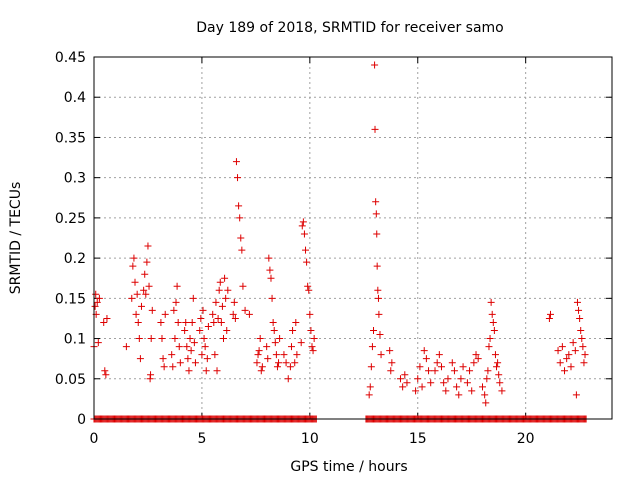 This screenshot has width=640, height=480. Describe the element at coordinates (70, 138) in the screenshot. I see `y-tick-label: 0.35` at that location.